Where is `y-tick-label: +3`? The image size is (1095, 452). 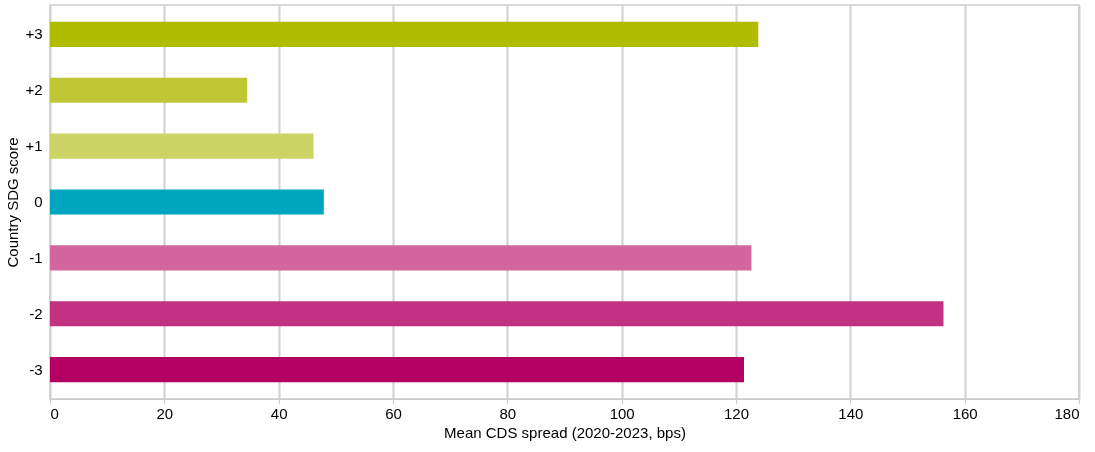 y-tick-label: +3 is located at coordinates (34, 34).